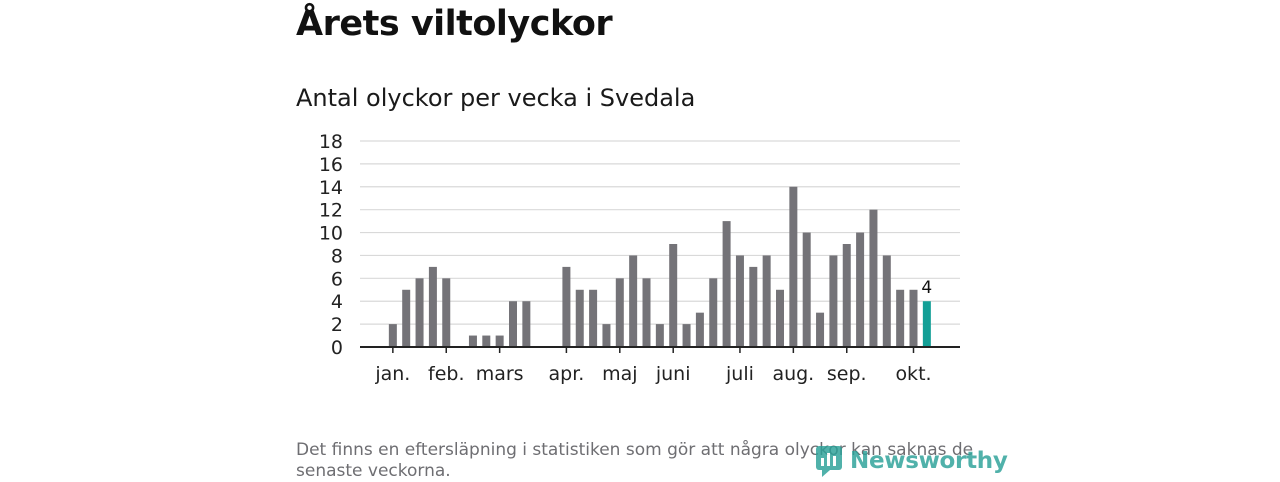 The height and width of the screenshot is (482, 1280). I want to click on y-tick-label: 0, so click(337, 348).